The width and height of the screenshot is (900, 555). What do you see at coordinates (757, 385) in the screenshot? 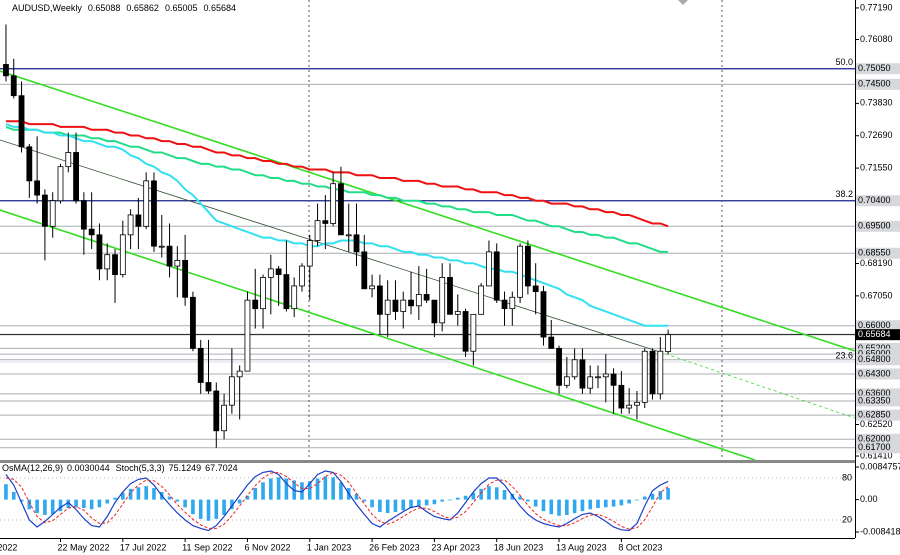
I see `trend-line-extension` at bounding box center [757, 385].